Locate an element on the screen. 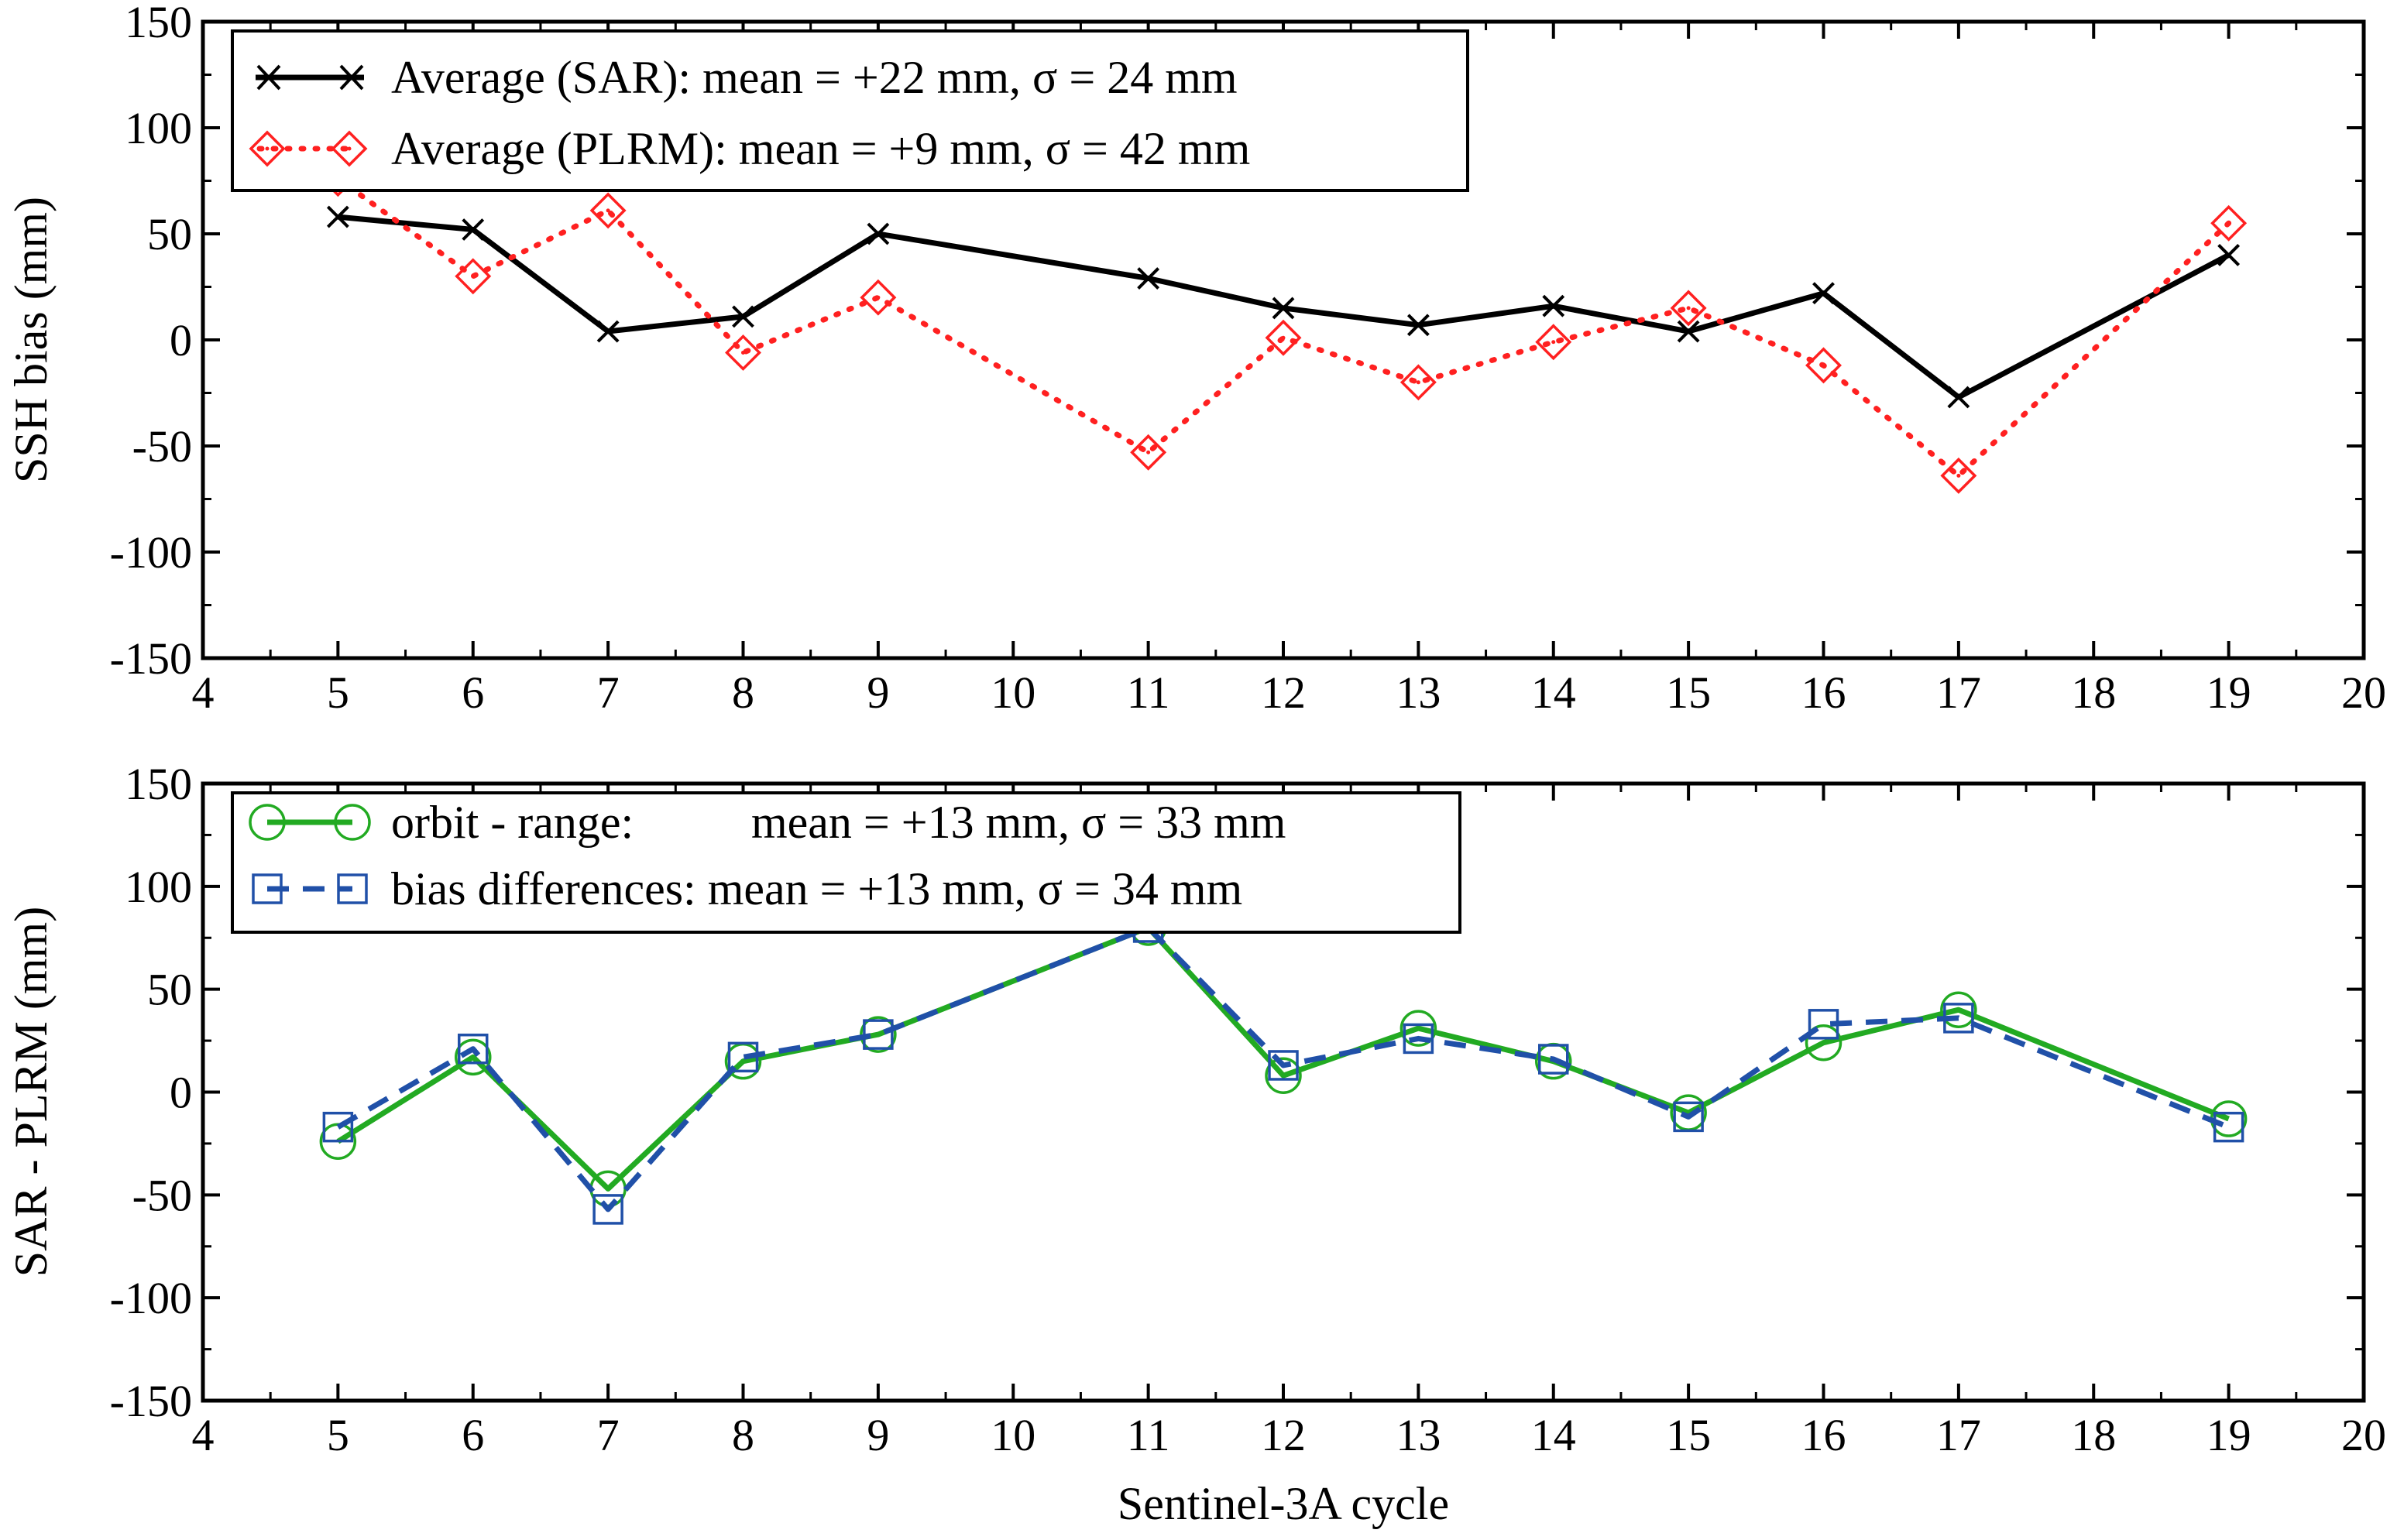  y-tick-label: 0 is located at coordinates (181, 1093).